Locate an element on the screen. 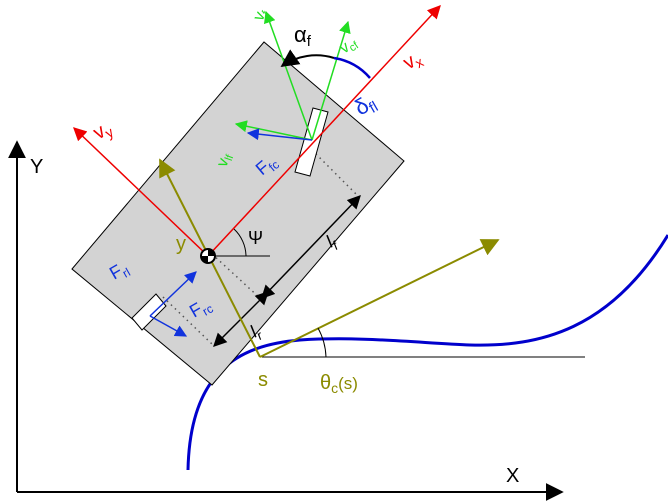  theta-angle-arc is located at coordinates (322, 342).